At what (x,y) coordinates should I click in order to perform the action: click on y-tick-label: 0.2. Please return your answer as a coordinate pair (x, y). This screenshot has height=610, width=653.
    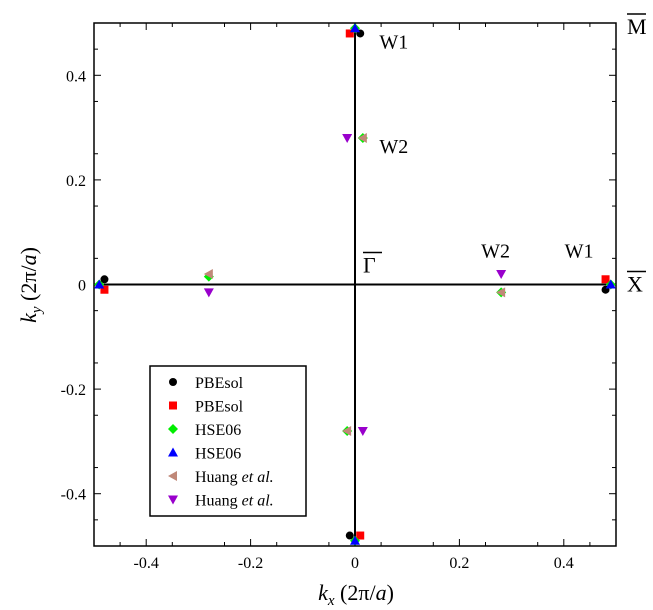
    Looking at the image, I should click on (76, 181).